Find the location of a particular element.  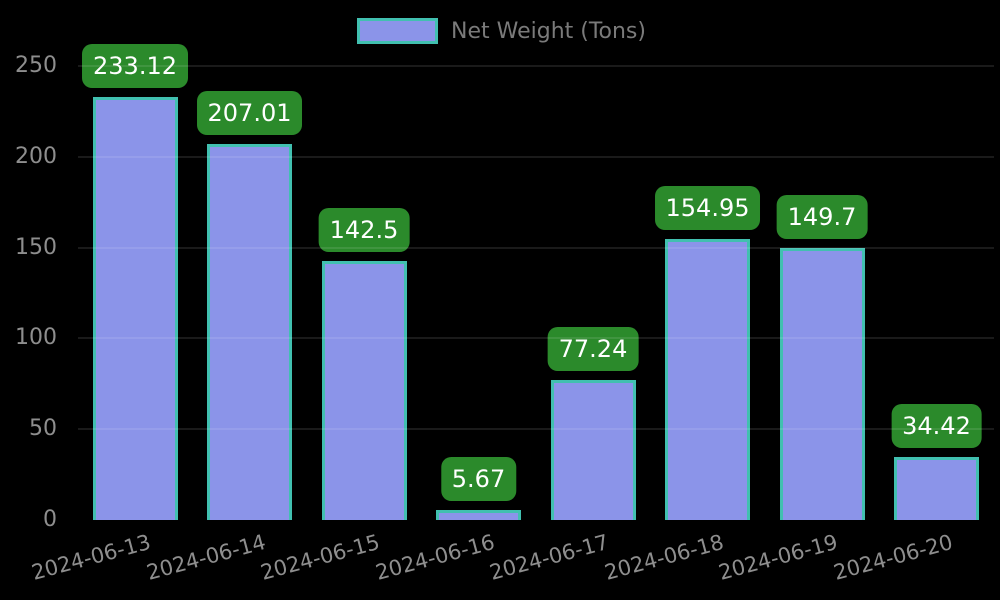

legend-label: Net Weight (Tons) is located at coordinates (548, 31).